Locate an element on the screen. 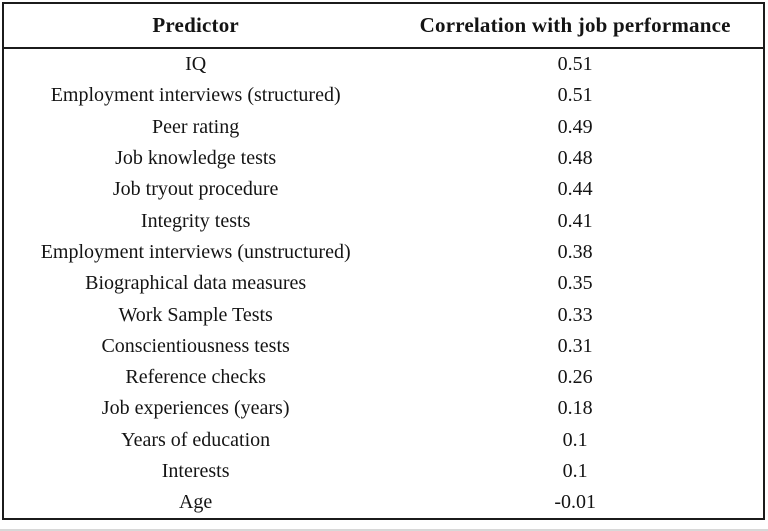  predictor-cell: Job tryout procedure is located at coordinates (195, 189).